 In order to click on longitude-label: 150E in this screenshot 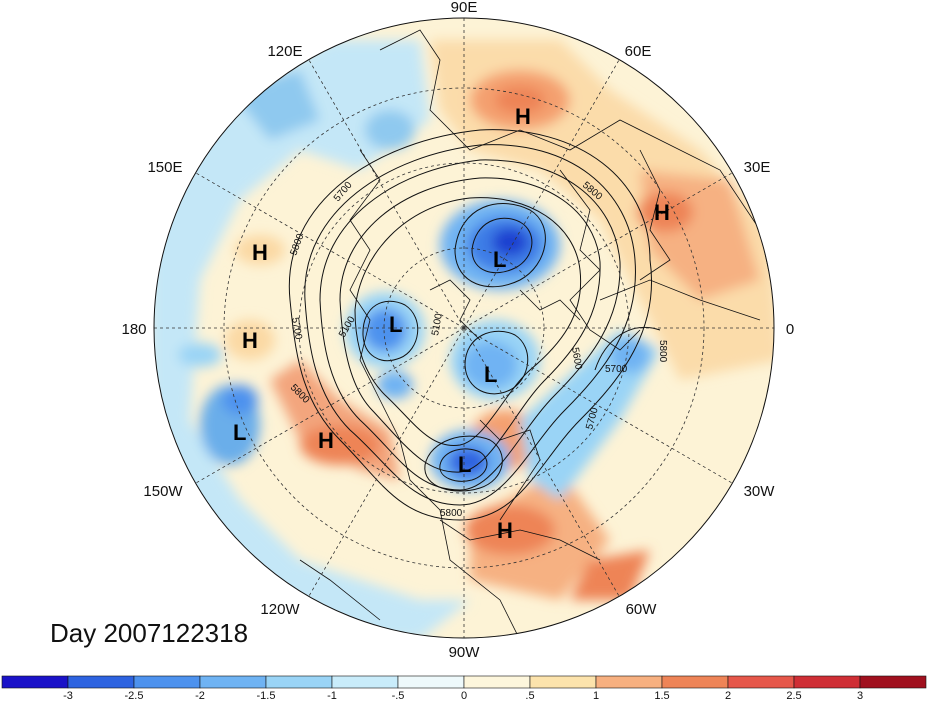, I will do `click(164, 167)`.